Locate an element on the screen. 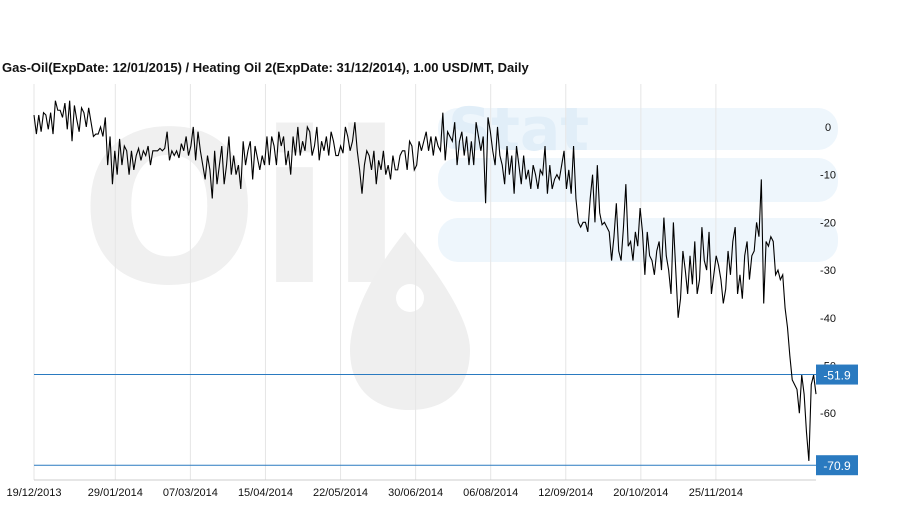  reference-line-label: -70.9 is located at coordinates (837, 466).